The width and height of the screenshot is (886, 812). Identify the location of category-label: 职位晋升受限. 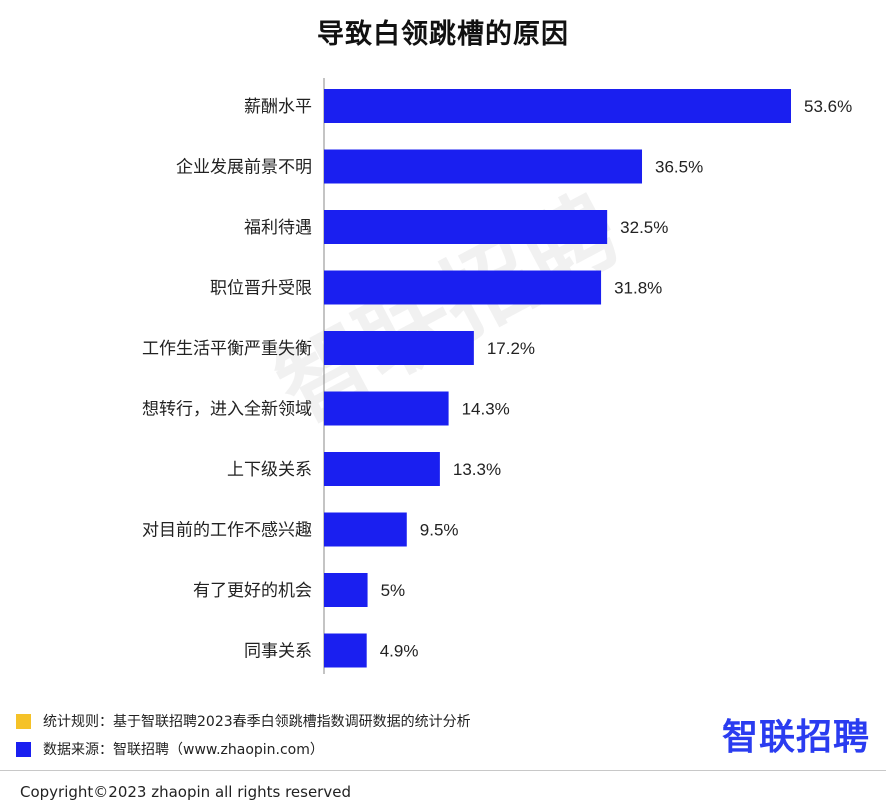
(261, 289).